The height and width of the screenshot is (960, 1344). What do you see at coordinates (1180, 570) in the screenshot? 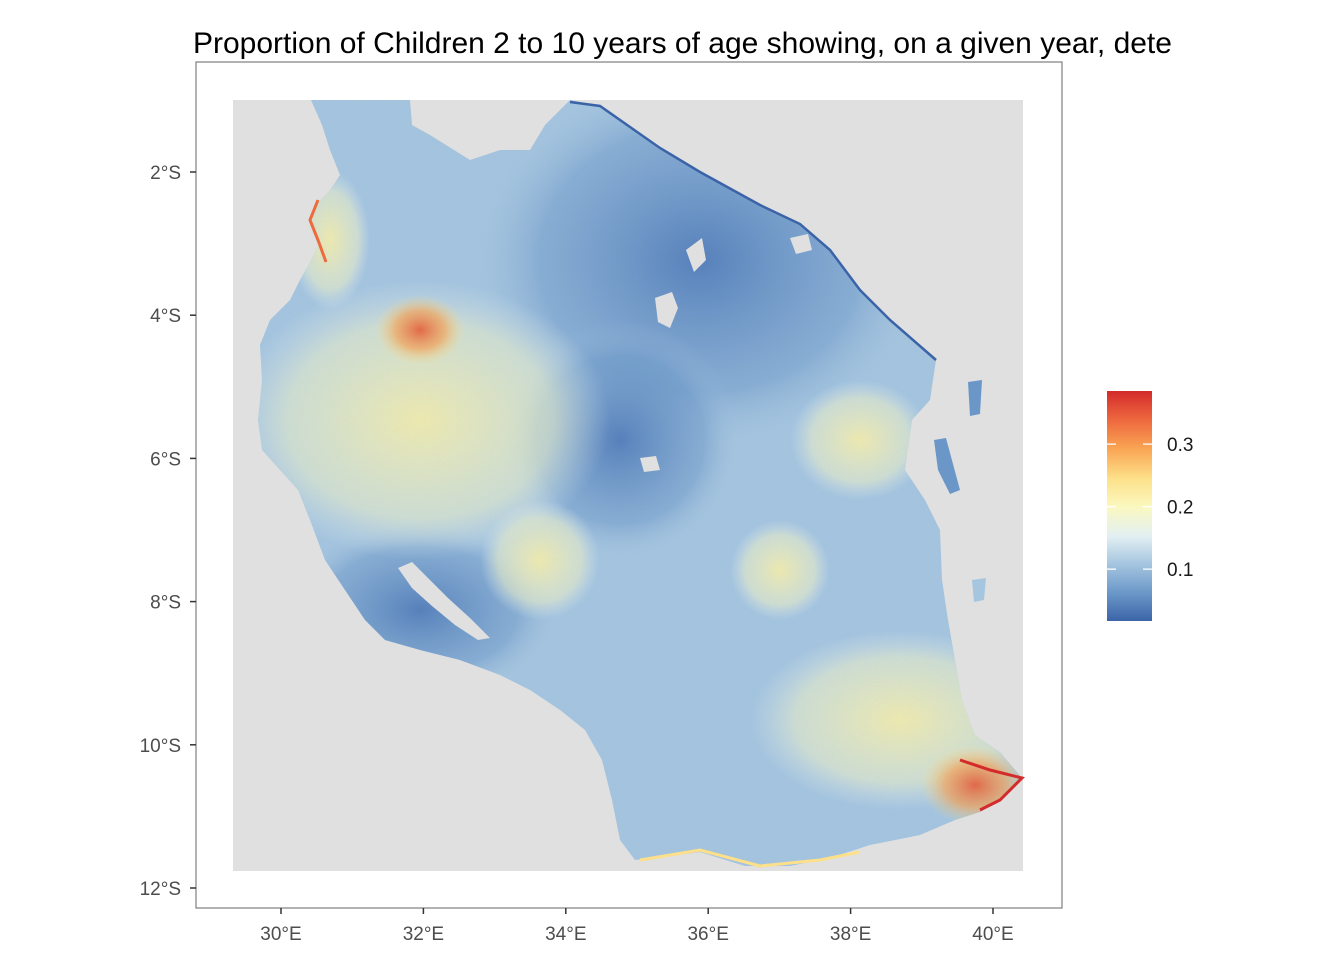
I see `legend-label: 0.1` at bounding box center [1180, 570].